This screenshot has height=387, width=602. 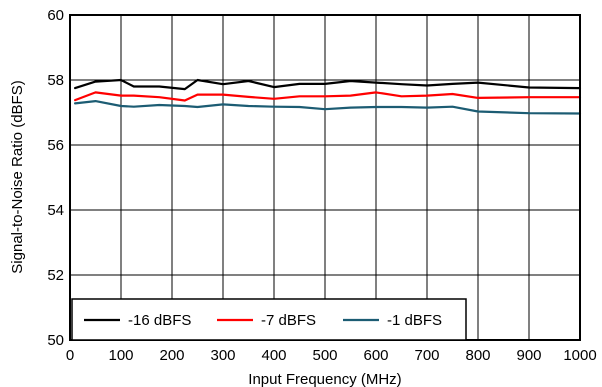 I want to click on y-tick-label: 52, so click(x=55, y=275).